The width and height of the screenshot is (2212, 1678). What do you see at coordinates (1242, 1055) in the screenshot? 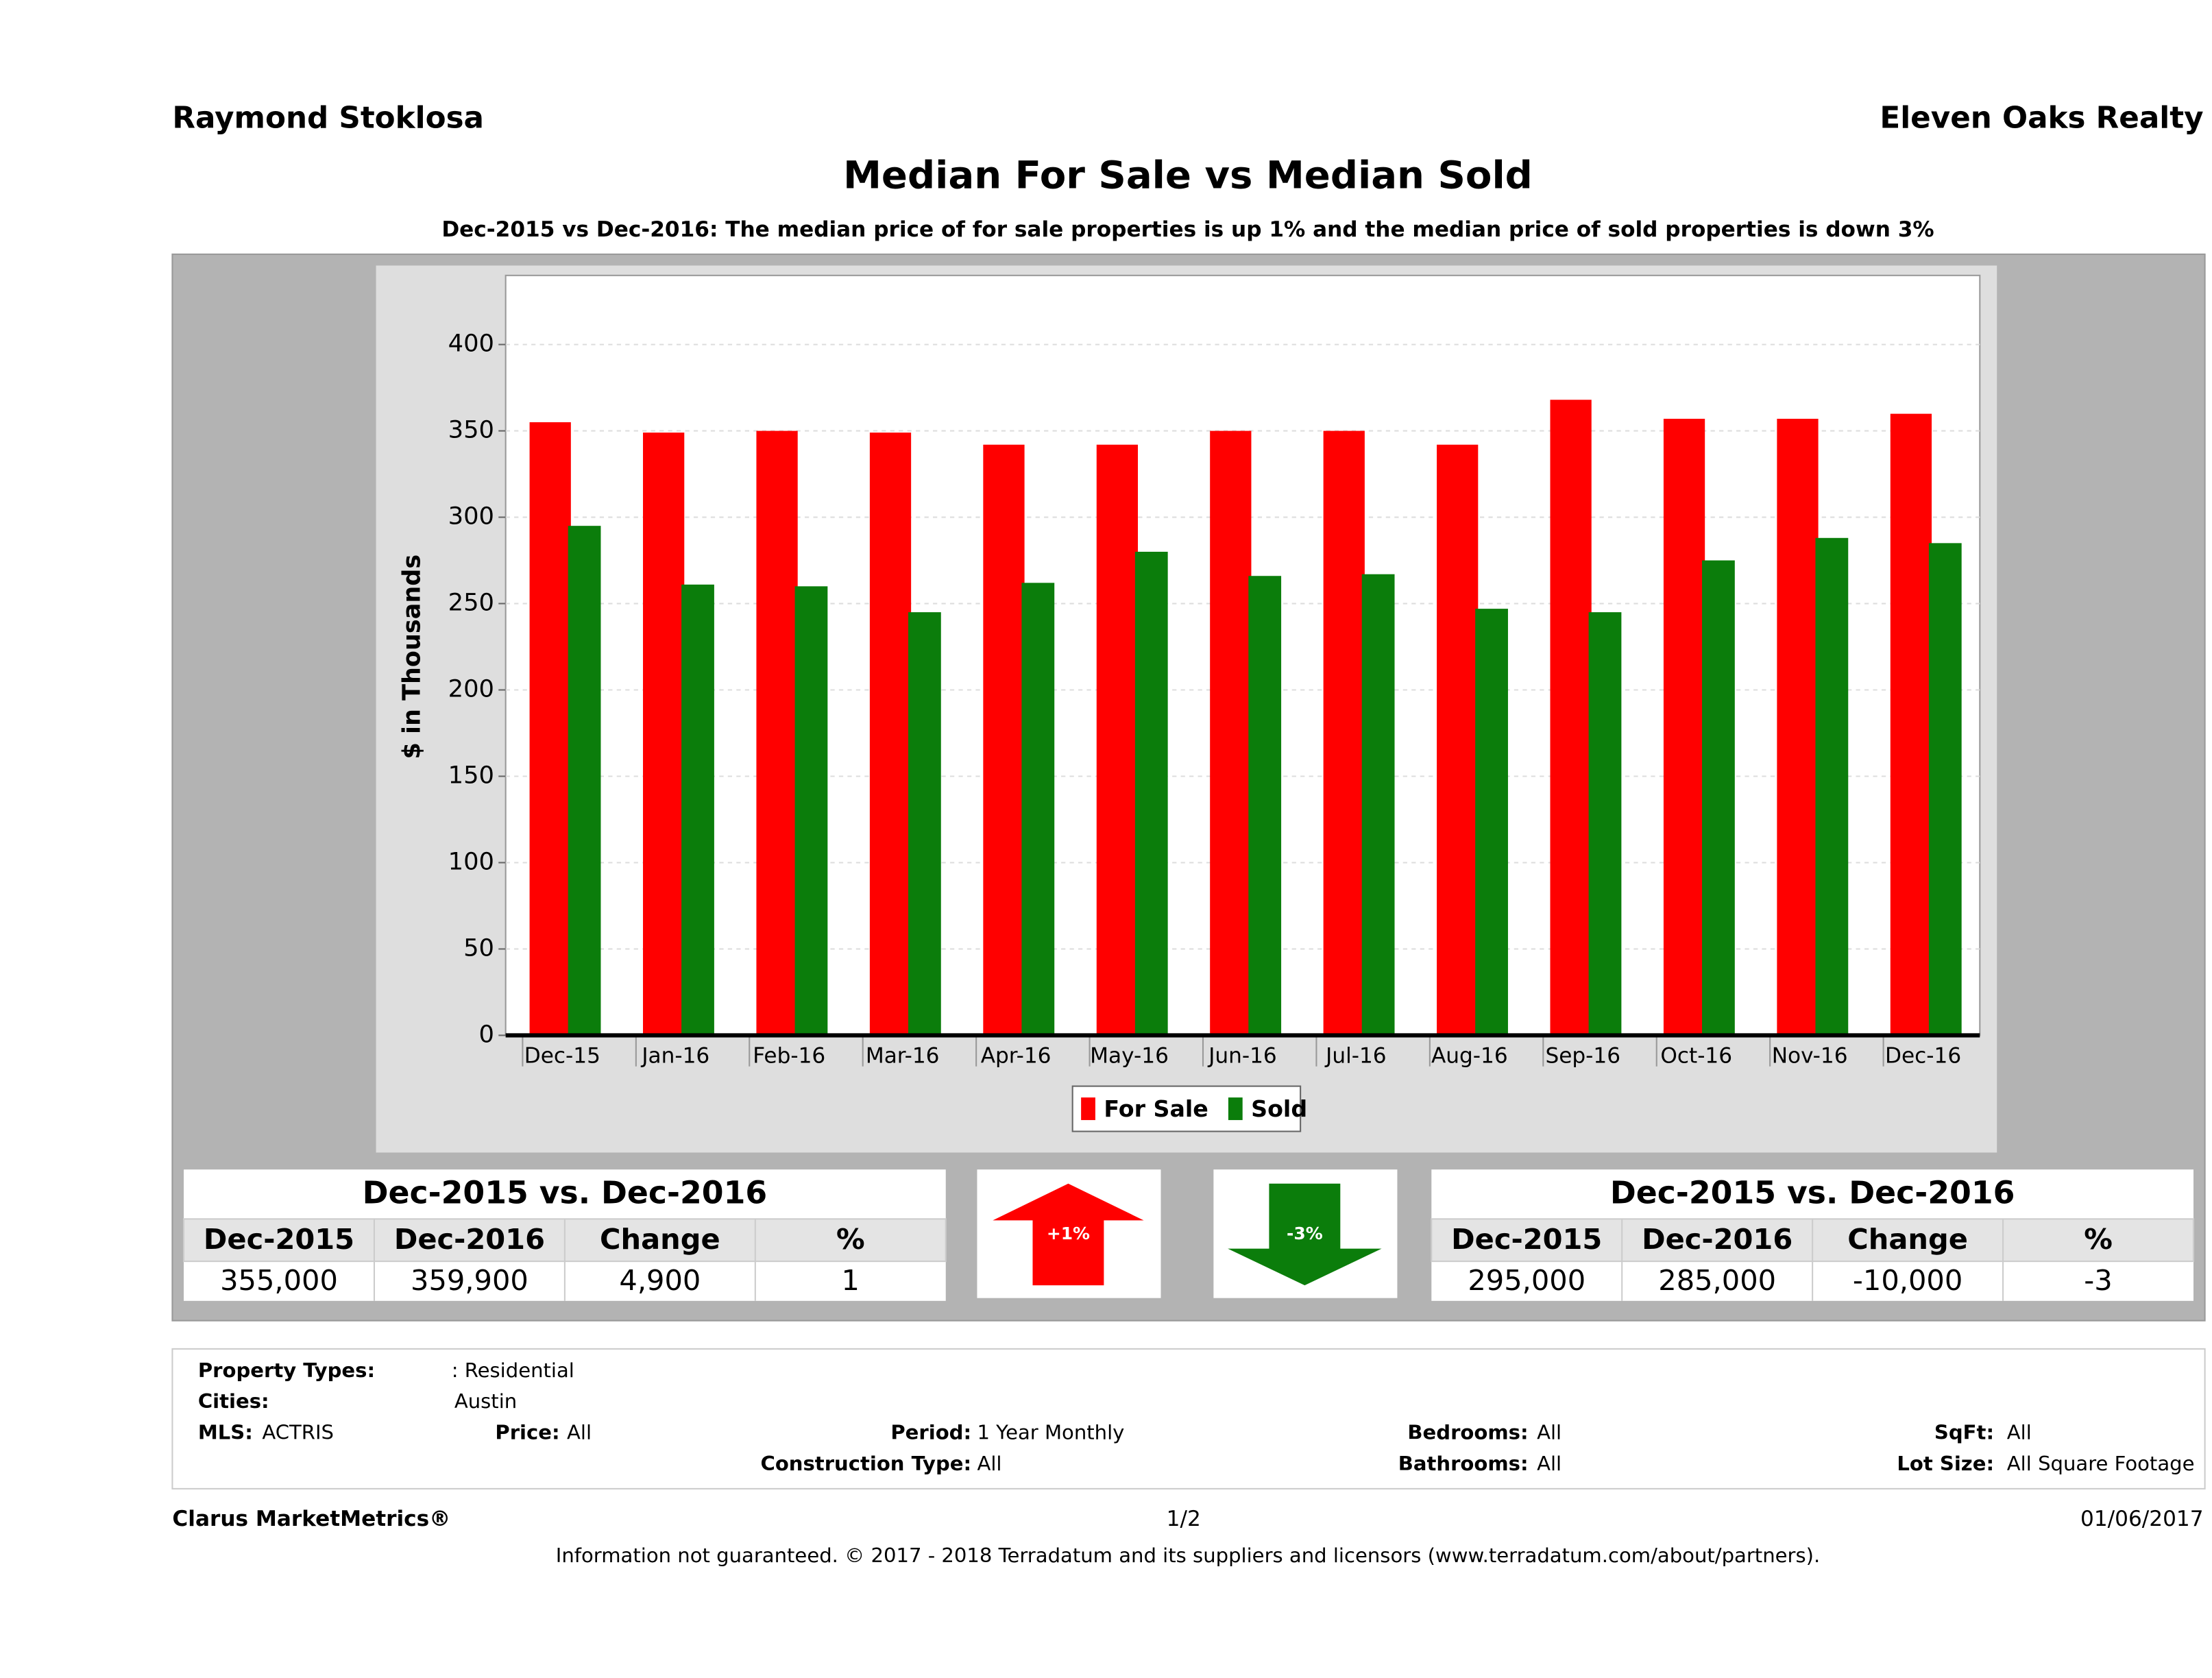
I see `x-tick-label: Jun-16` at bounding box center [1242, 1055].